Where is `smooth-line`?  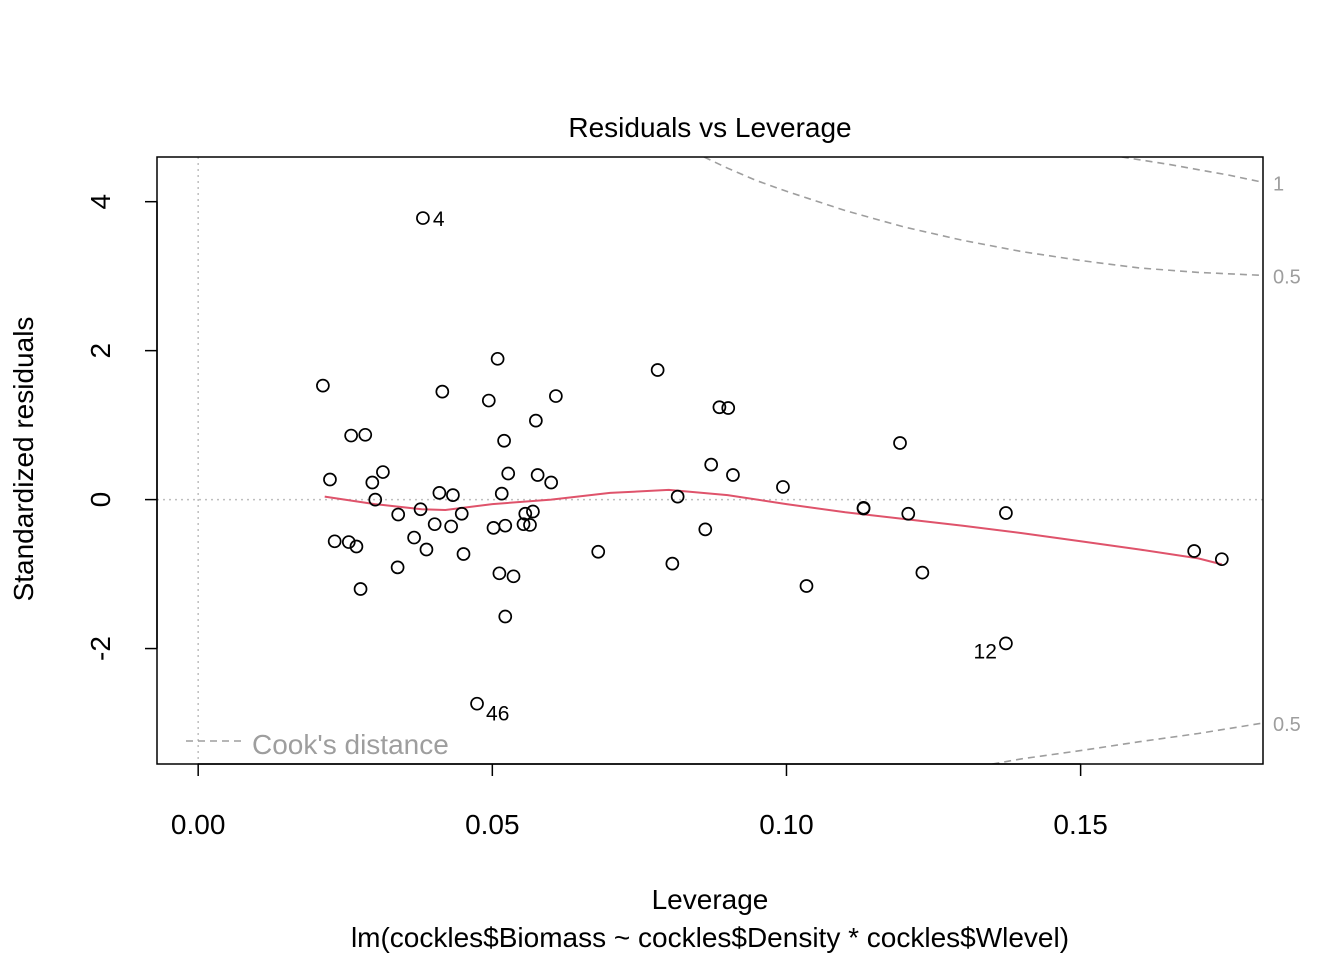
smooth-line is located at coordinates (773, 527).